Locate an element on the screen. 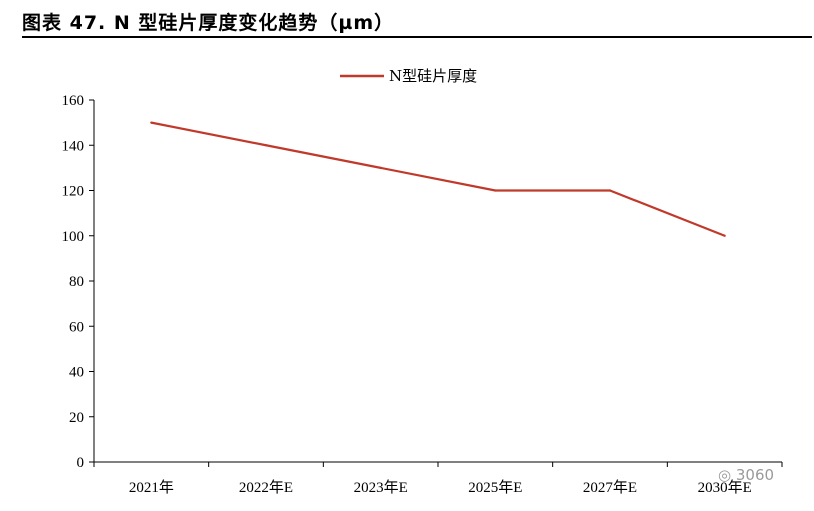 The image size is (814, 511). x-tick-label: 2023年E is located at coordinates (381, 487).